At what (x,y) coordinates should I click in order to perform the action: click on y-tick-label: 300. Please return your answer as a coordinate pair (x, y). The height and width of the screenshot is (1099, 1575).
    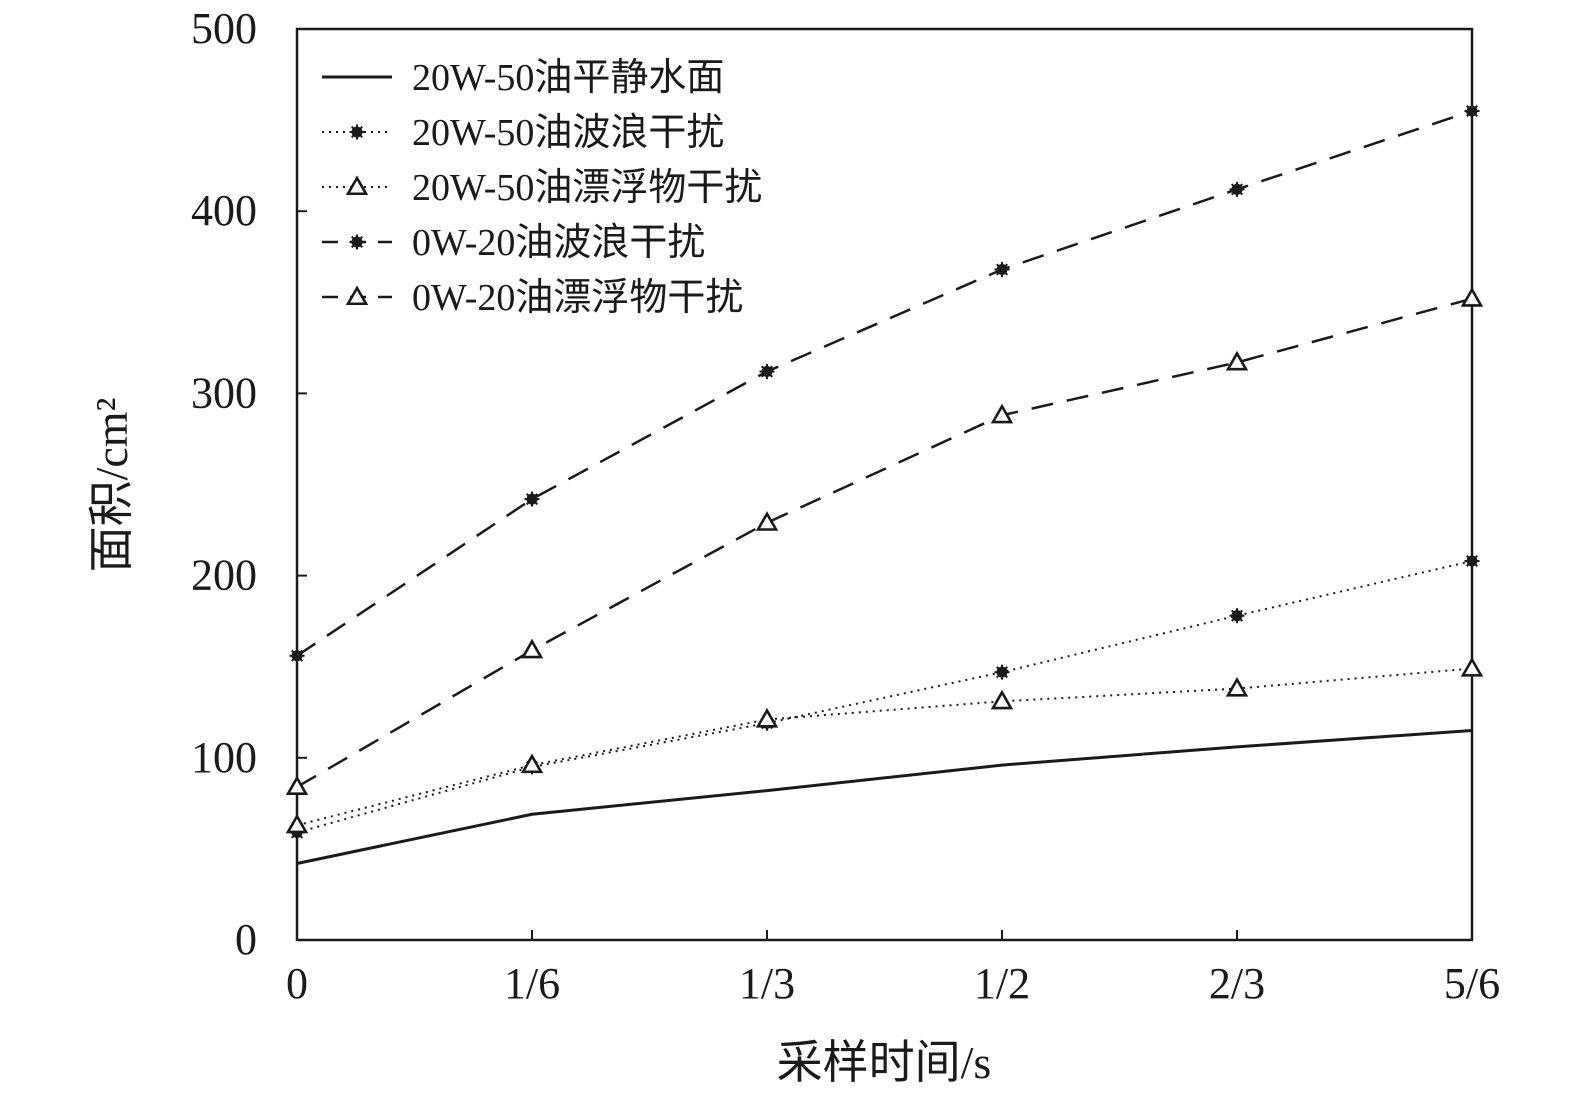
    Looking at the image, I should click on (224, 392).